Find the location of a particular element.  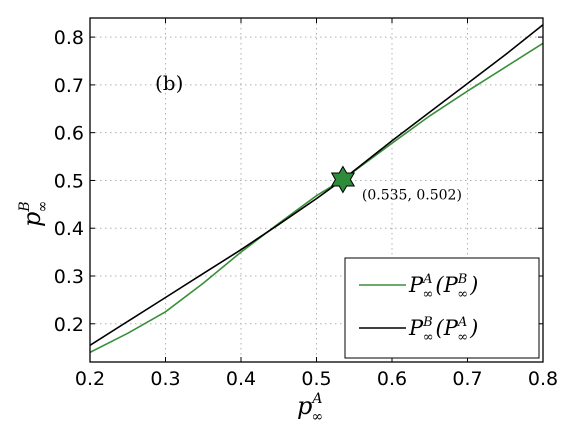

y-tick-label: 0.7 is located at coordinates (69, 86).